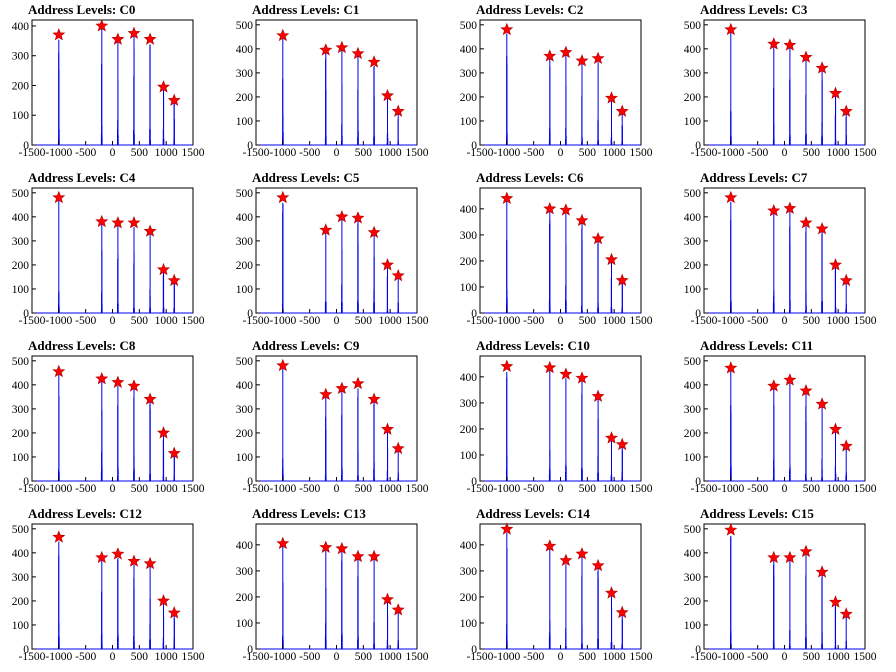 Image resolution: width=896 pixels, height=672 pixels. Describe the element at coordinates (533, 513) in the screenshot. I see `chart-title: Address Levels: C14` at that location.